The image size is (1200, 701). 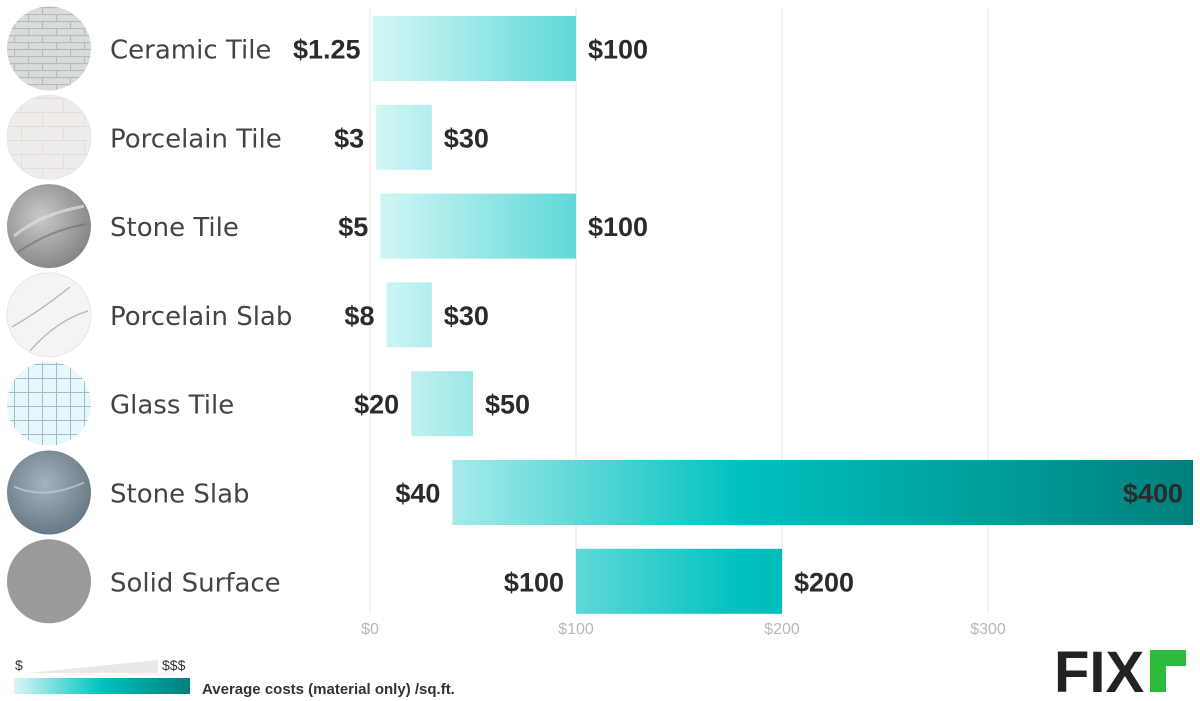 What do you see at coordinates (49, 226) in the screenshot?
I see `stone-tile-swatch` at bounding box center [49, 226].